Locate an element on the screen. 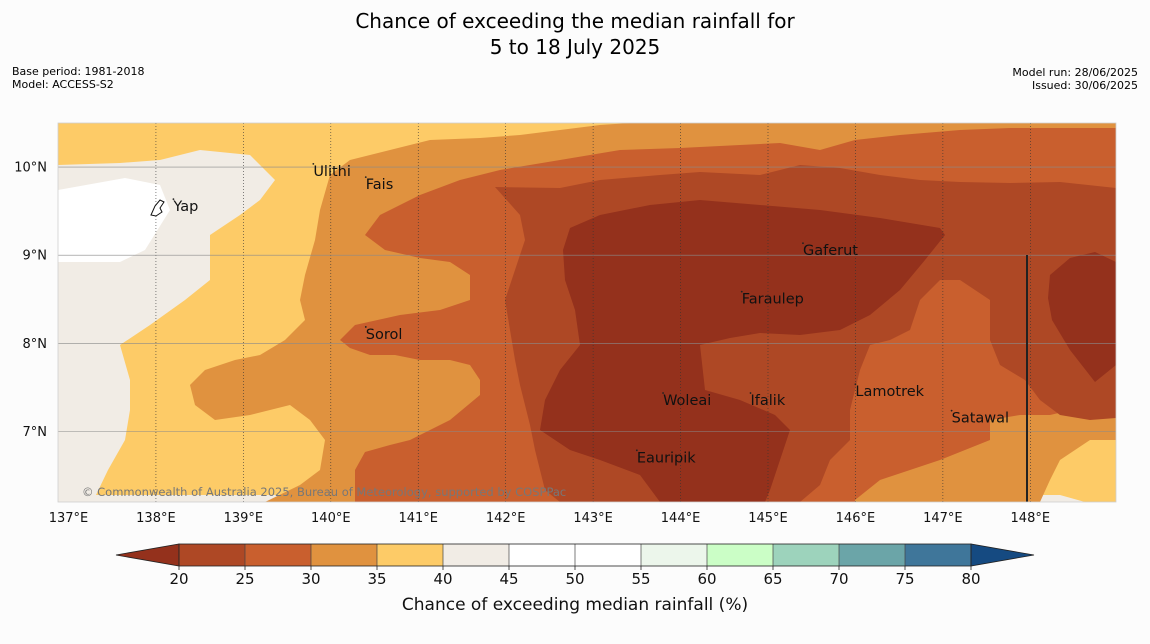 This screenshot has width=1150, height=644. yap-island-shape is located at coordinates (157, 208).